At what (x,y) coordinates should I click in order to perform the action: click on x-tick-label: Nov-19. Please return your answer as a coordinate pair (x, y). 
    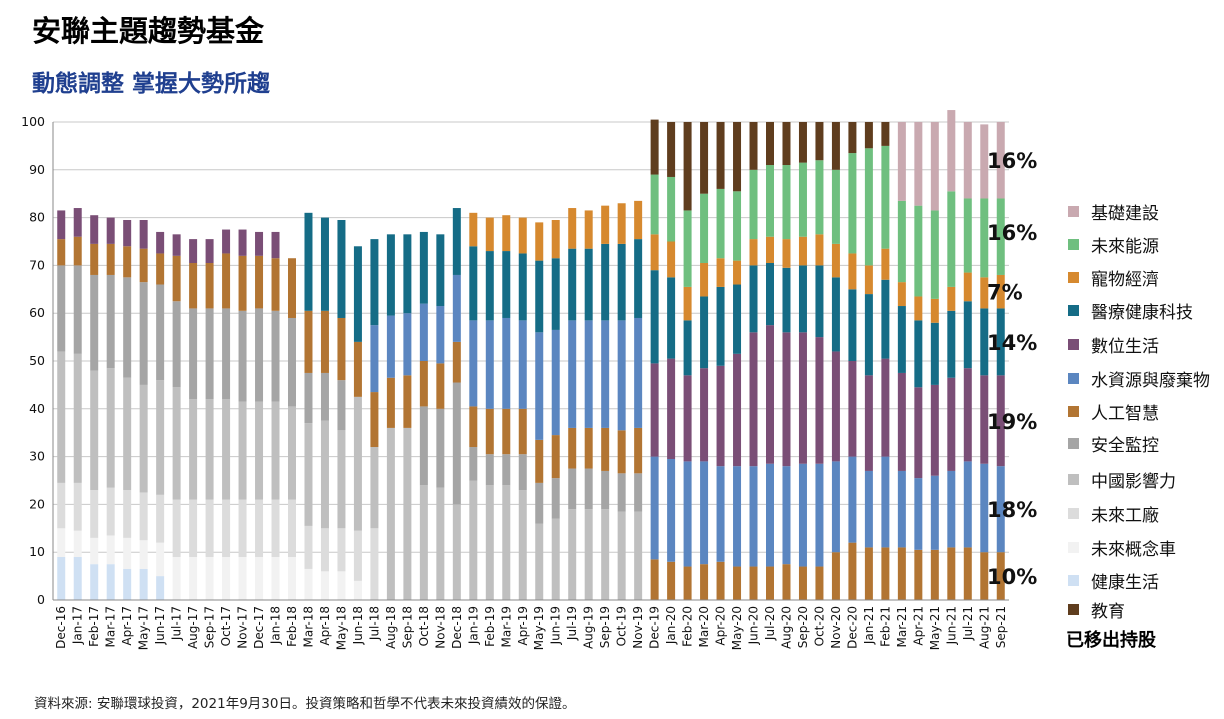
    Looking at the image, I should click on (638, 627).